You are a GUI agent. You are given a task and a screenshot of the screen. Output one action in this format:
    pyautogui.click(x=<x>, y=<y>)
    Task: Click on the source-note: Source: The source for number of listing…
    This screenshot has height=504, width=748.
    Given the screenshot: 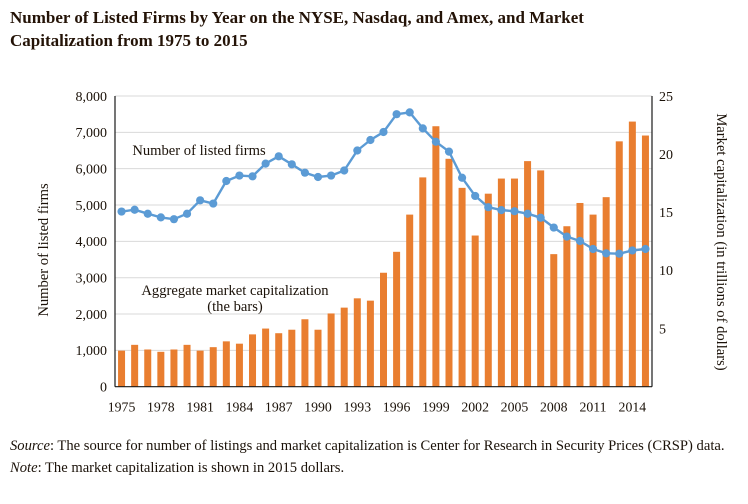 What is the action you would take?
    pyautogui.click(x=368, y=447)
    